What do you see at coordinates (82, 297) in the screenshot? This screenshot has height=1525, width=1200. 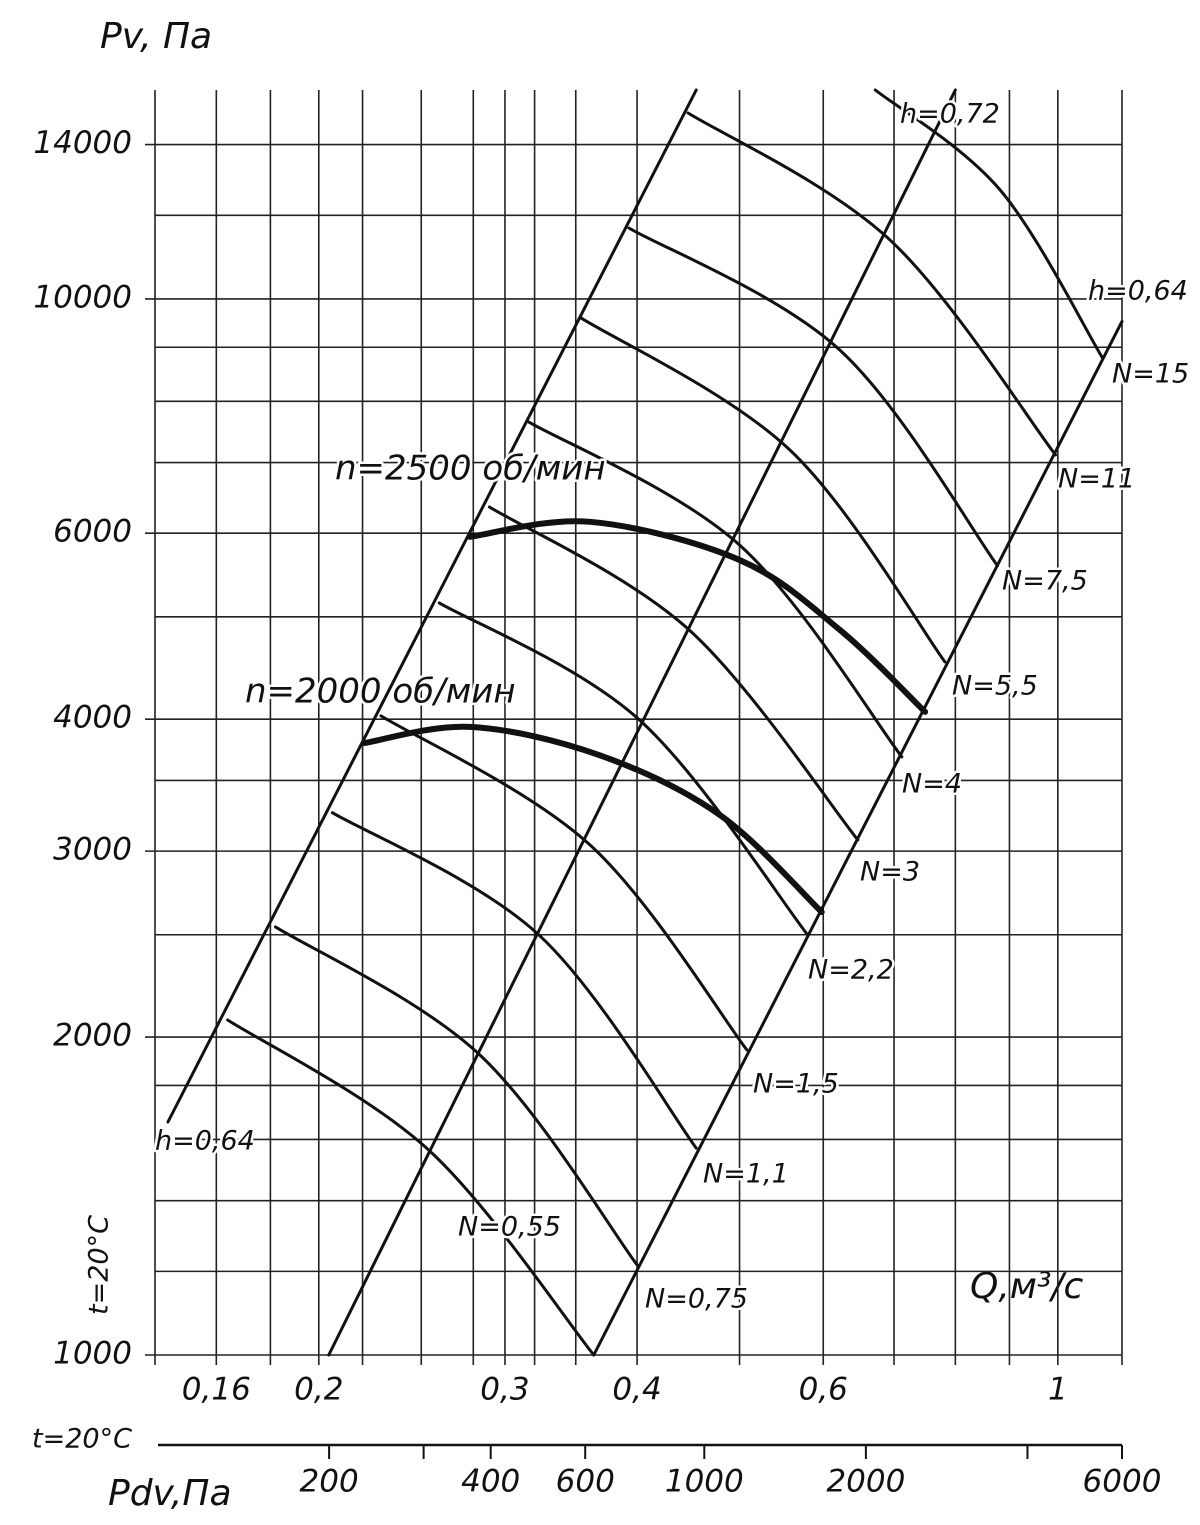 I see `y-tick-label: 10000` at bounding box center [82, 297].